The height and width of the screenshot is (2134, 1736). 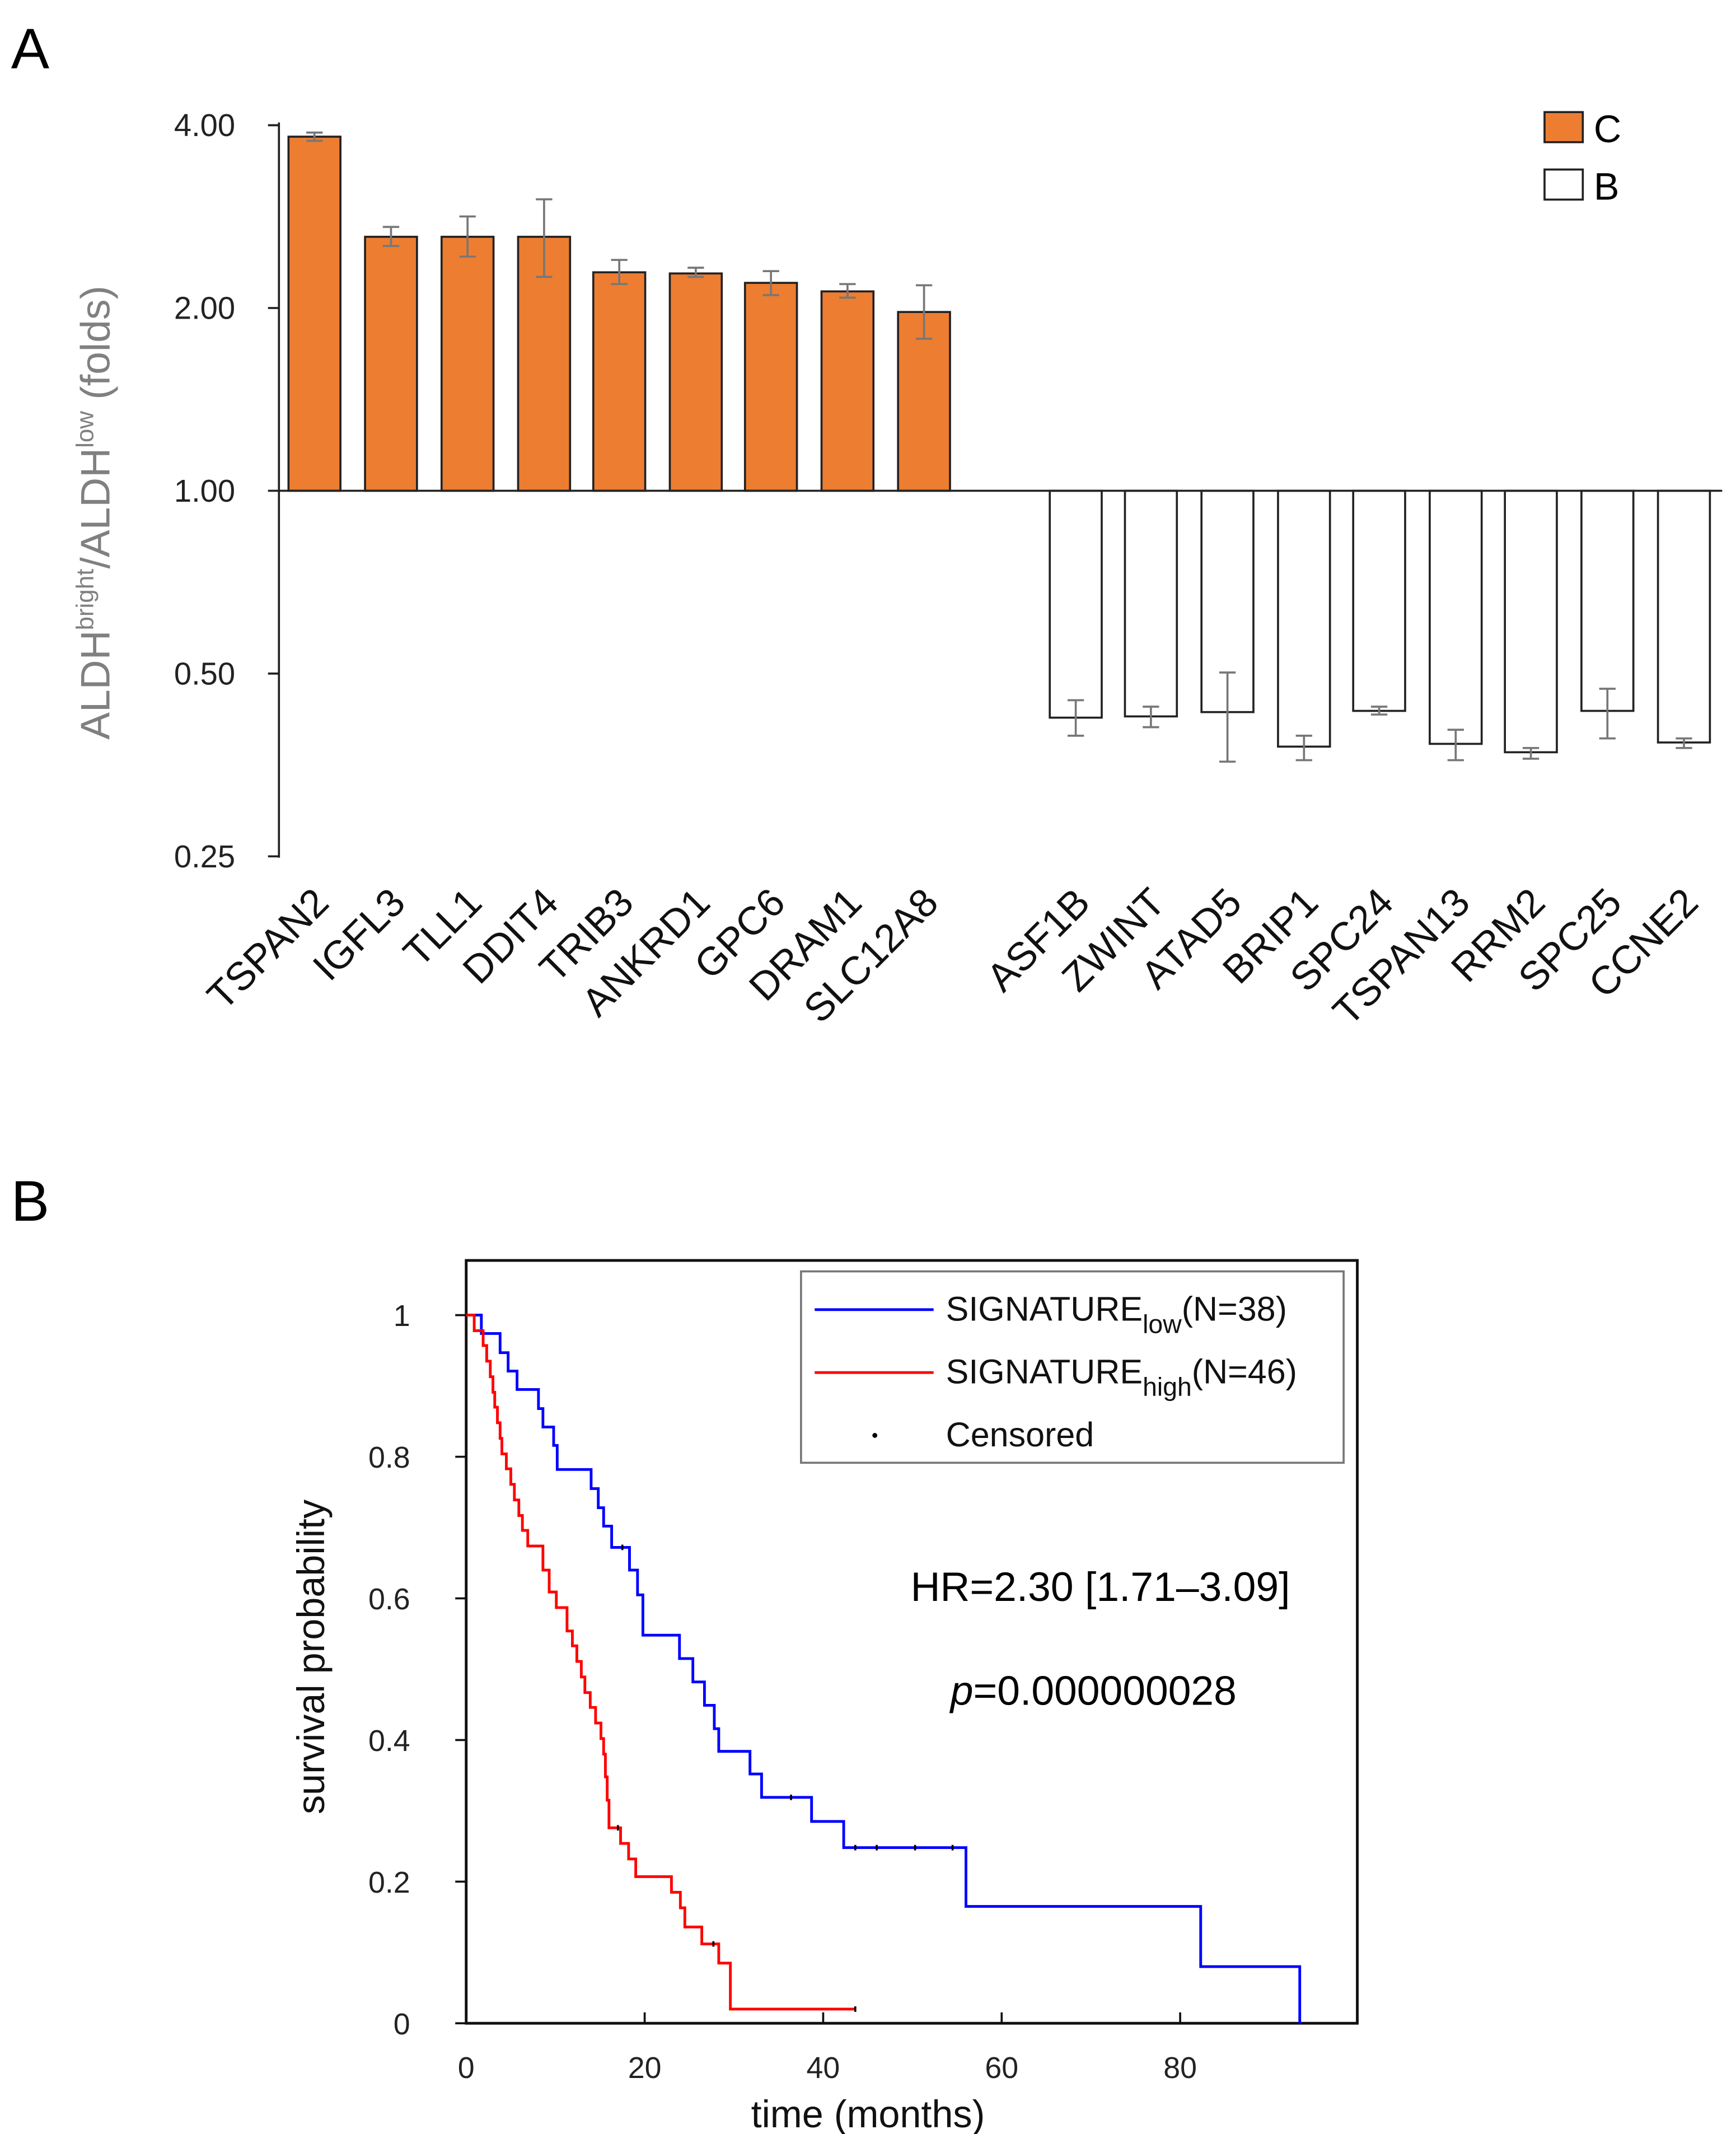 I want to click on km-y-tick-label: 0.6, so click(x=389, y=1599).